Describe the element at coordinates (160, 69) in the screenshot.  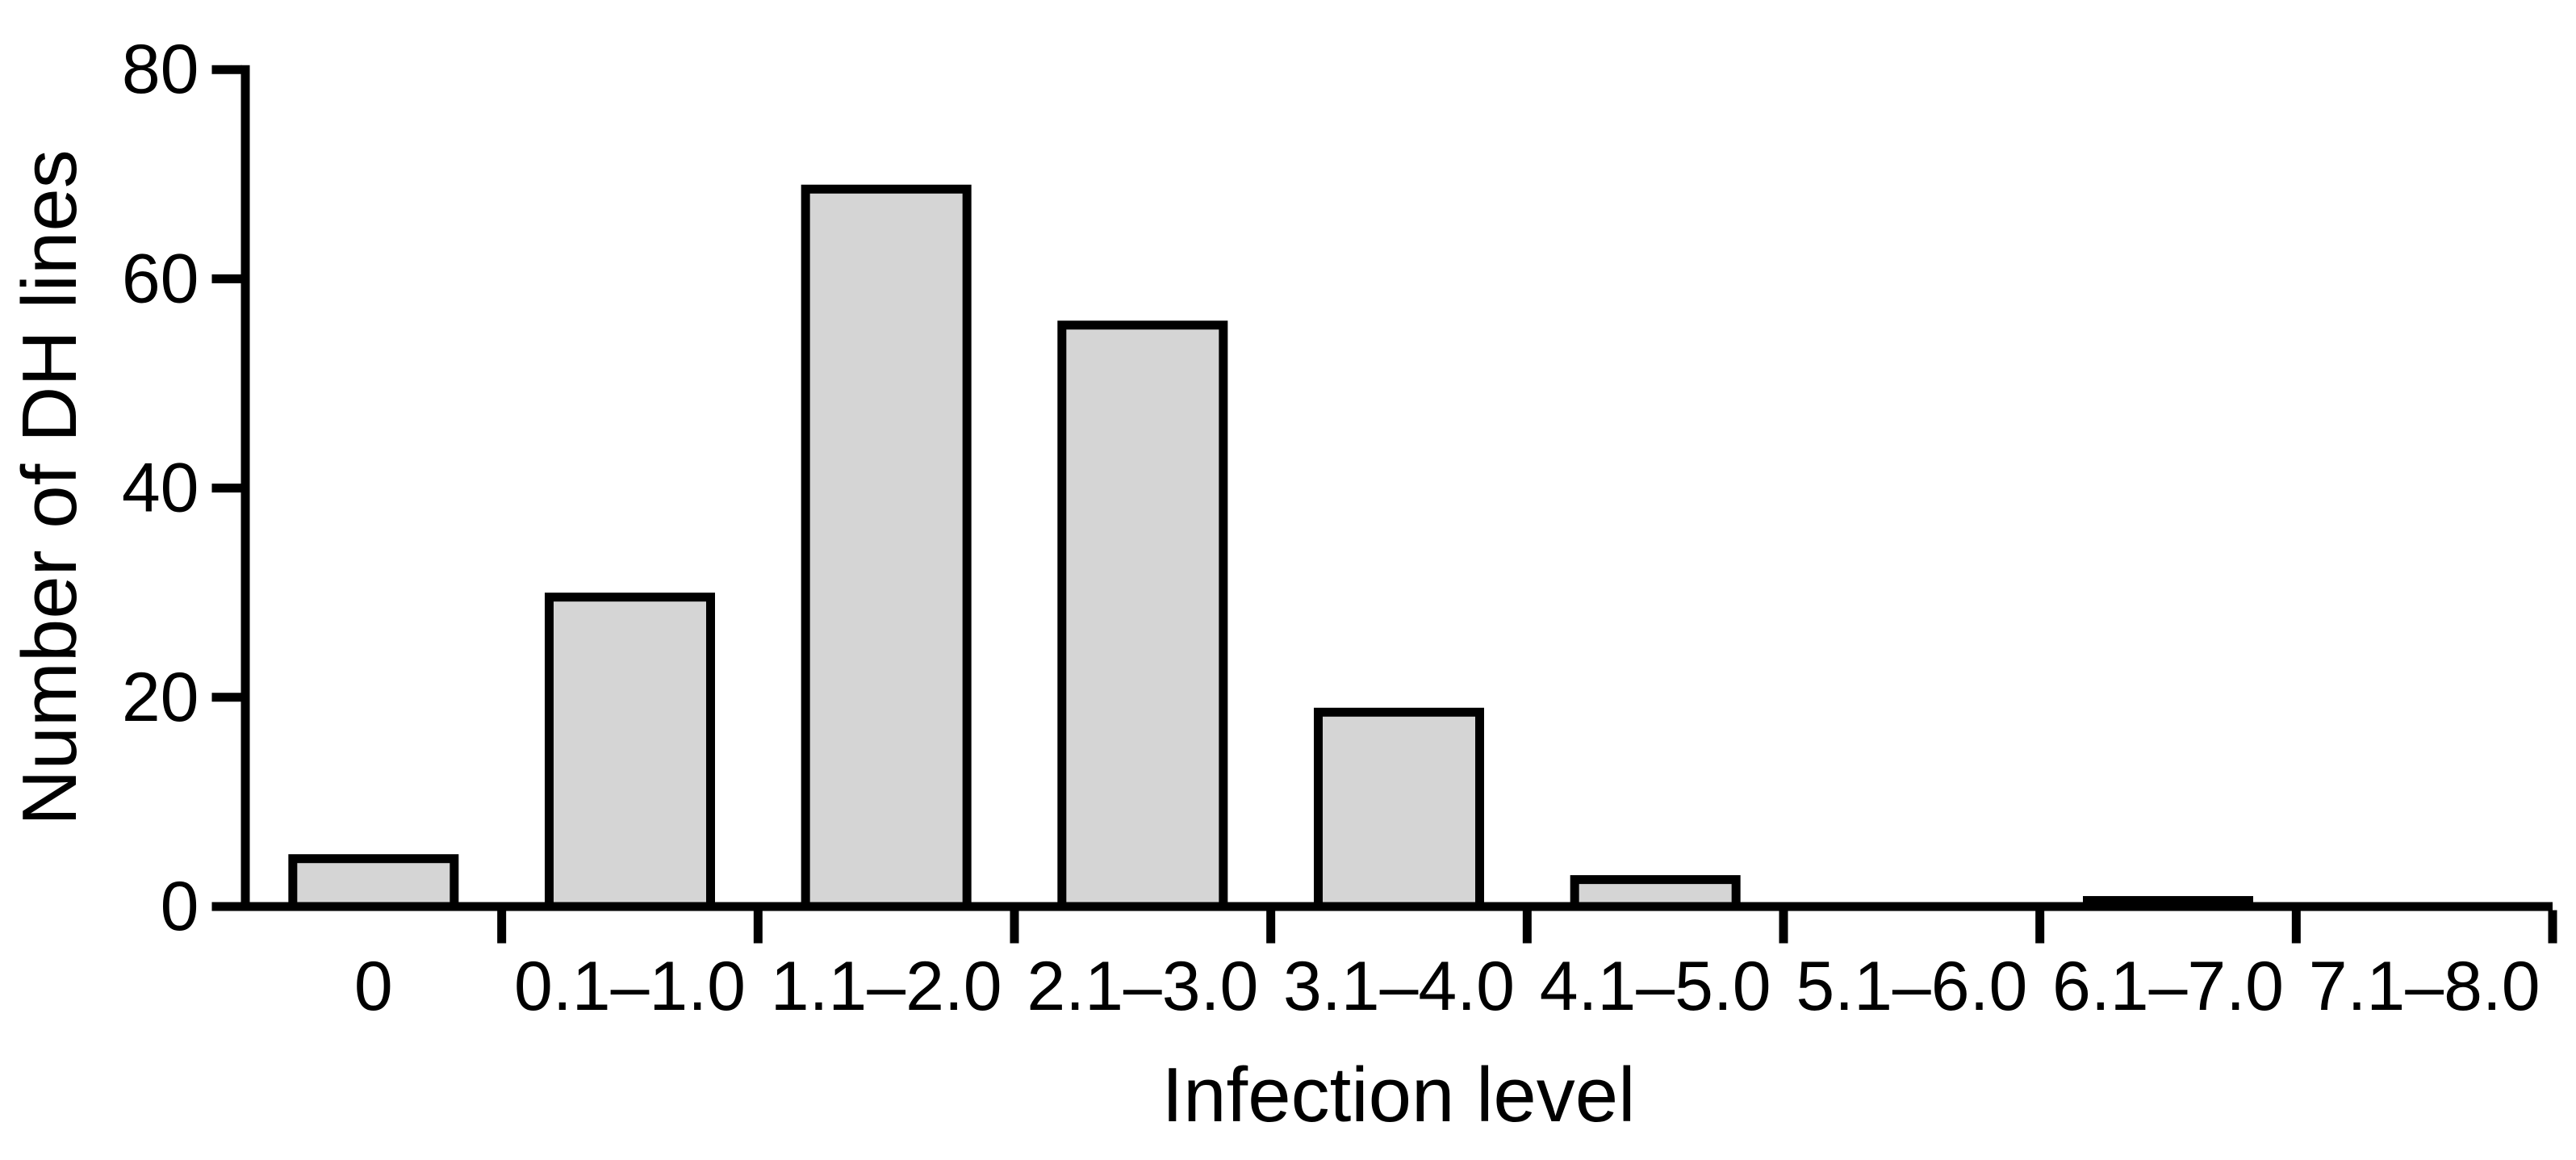
I see `y-tick-label: 80` at that location.